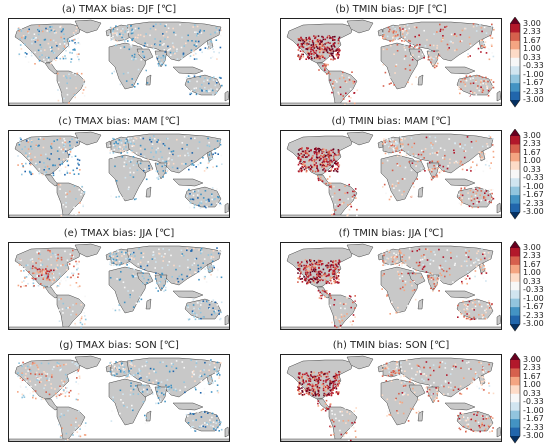 This screenshot has width=550, height=444. I want to click on landmass-asia, so click(174, 377).